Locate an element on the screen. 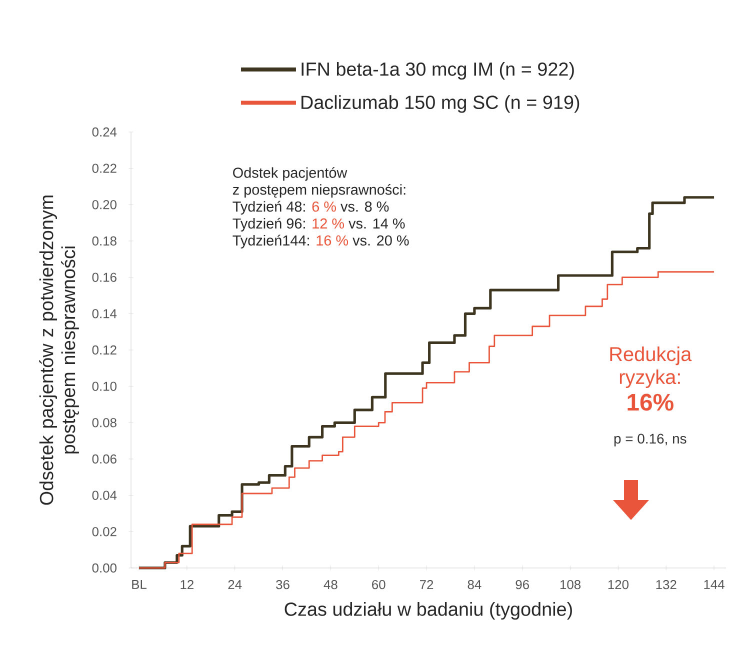 This screenshot has height=652, width=738. x-tick-label: 24 is located at coordinates (235, 585).